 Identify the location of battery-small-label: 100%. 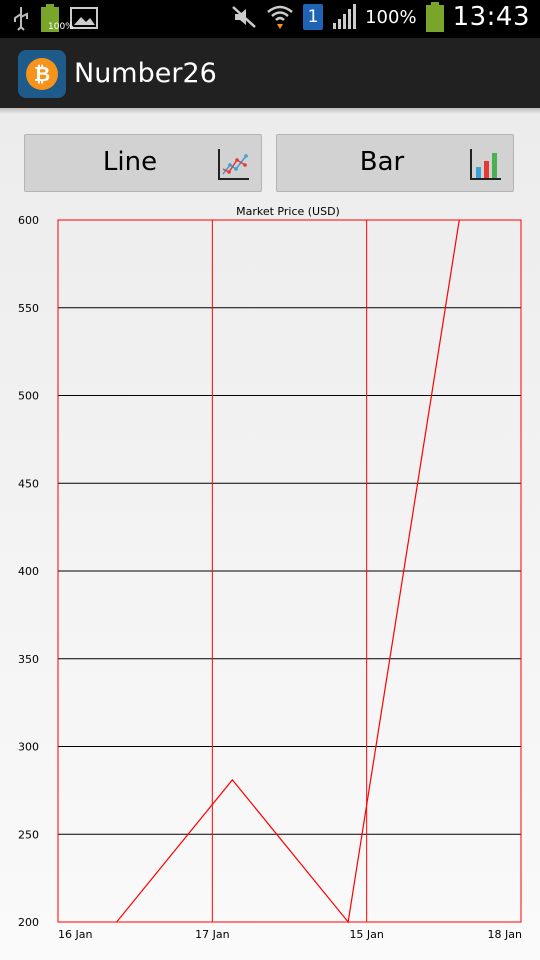
(61, 27).